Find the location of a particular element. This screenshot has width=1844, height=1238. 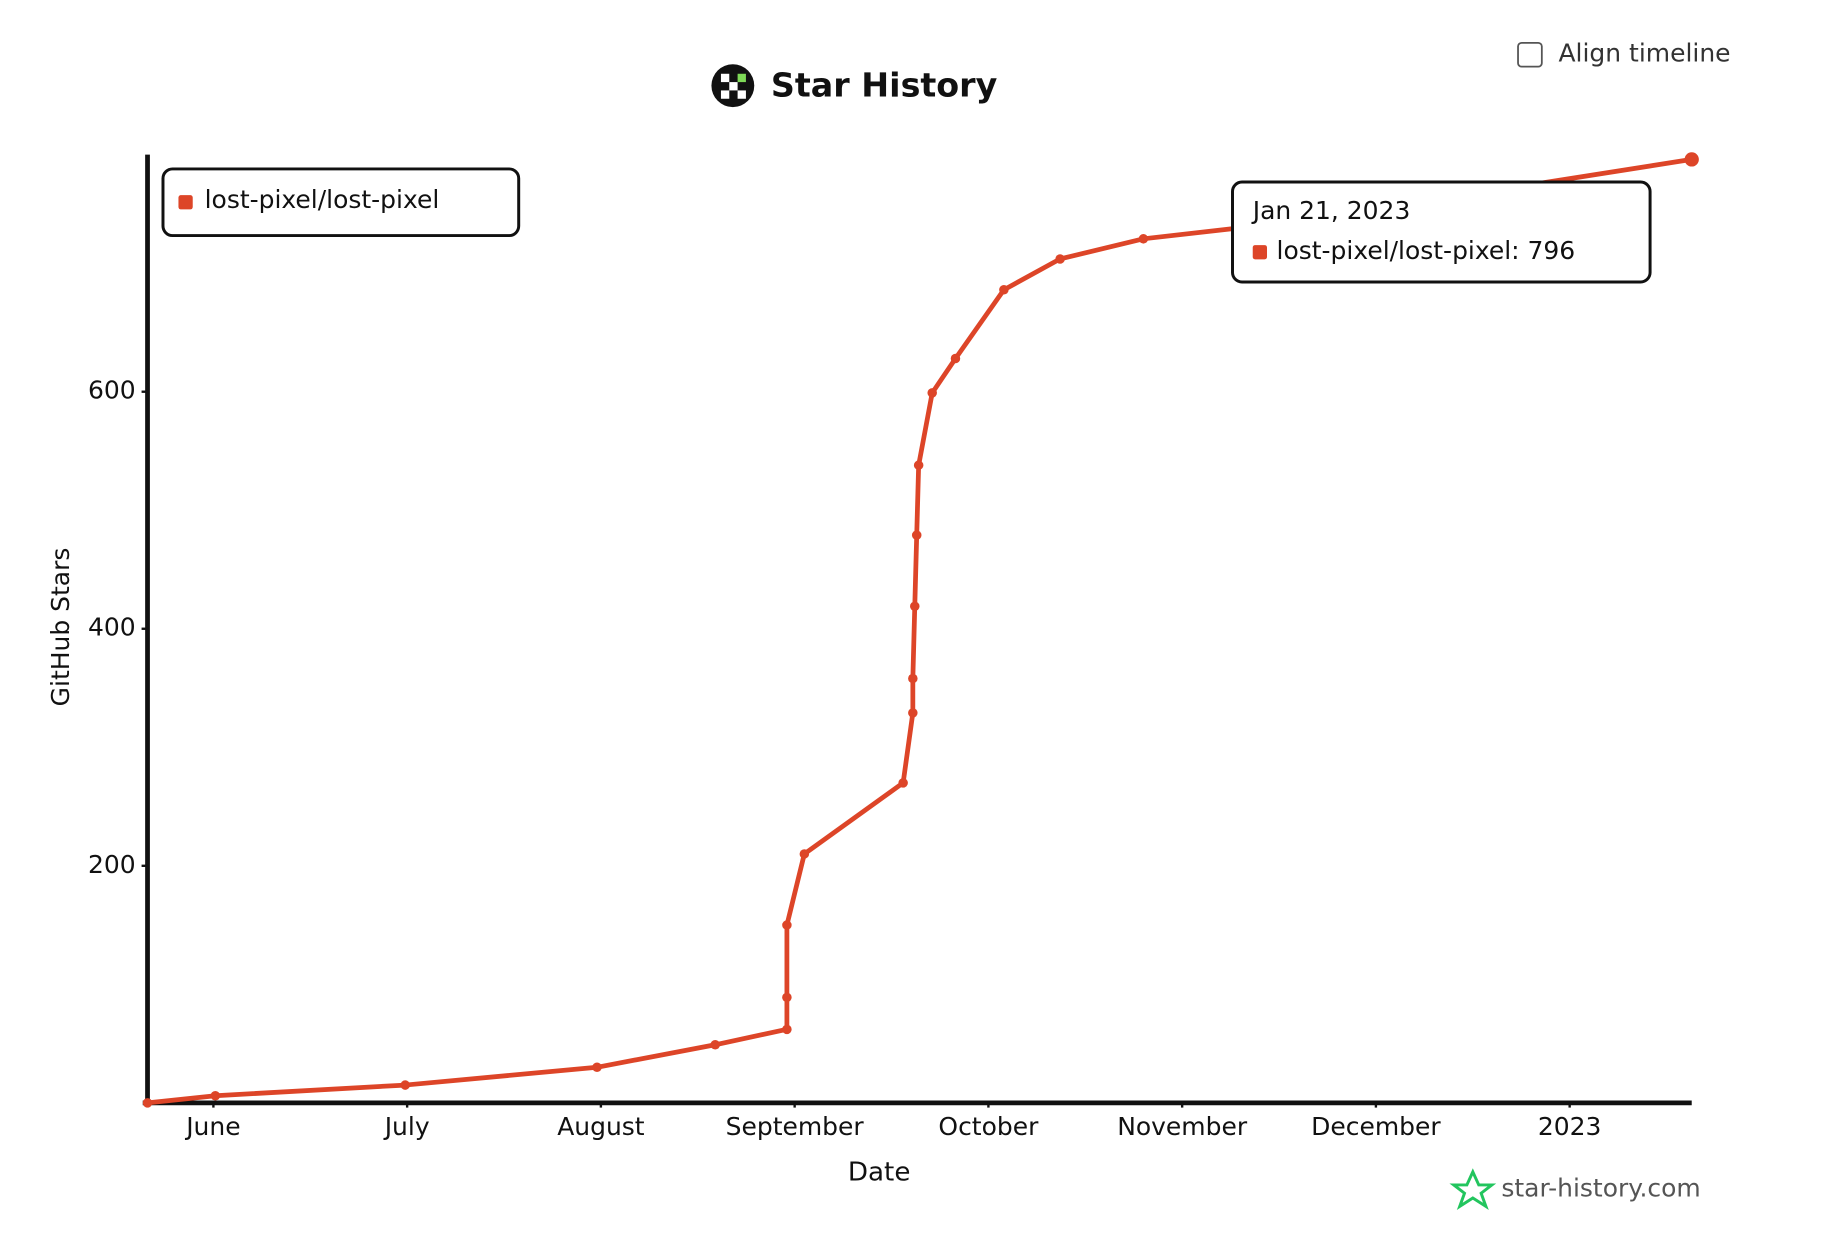

tooltip-box is located at coordinates (1441, 232).